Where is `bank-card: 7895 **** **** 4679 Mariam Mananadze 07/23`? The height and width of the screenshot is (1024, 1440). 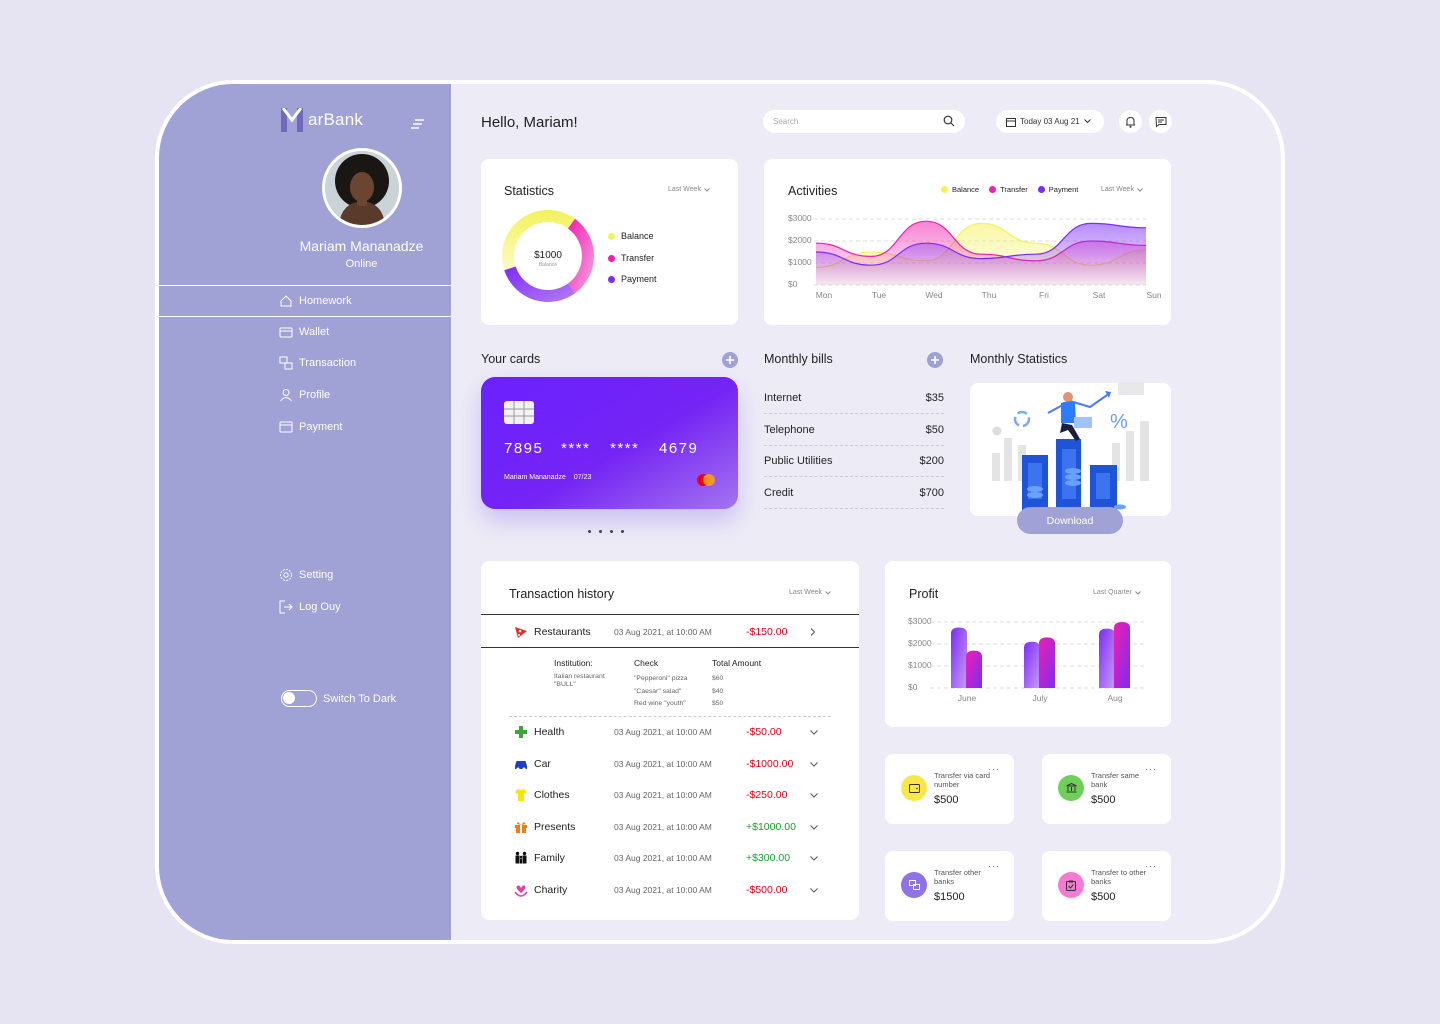
bank-card: 7895 **** **** 4679 Mariam Mananadze 07/23 is located at coordinates (609, 443).